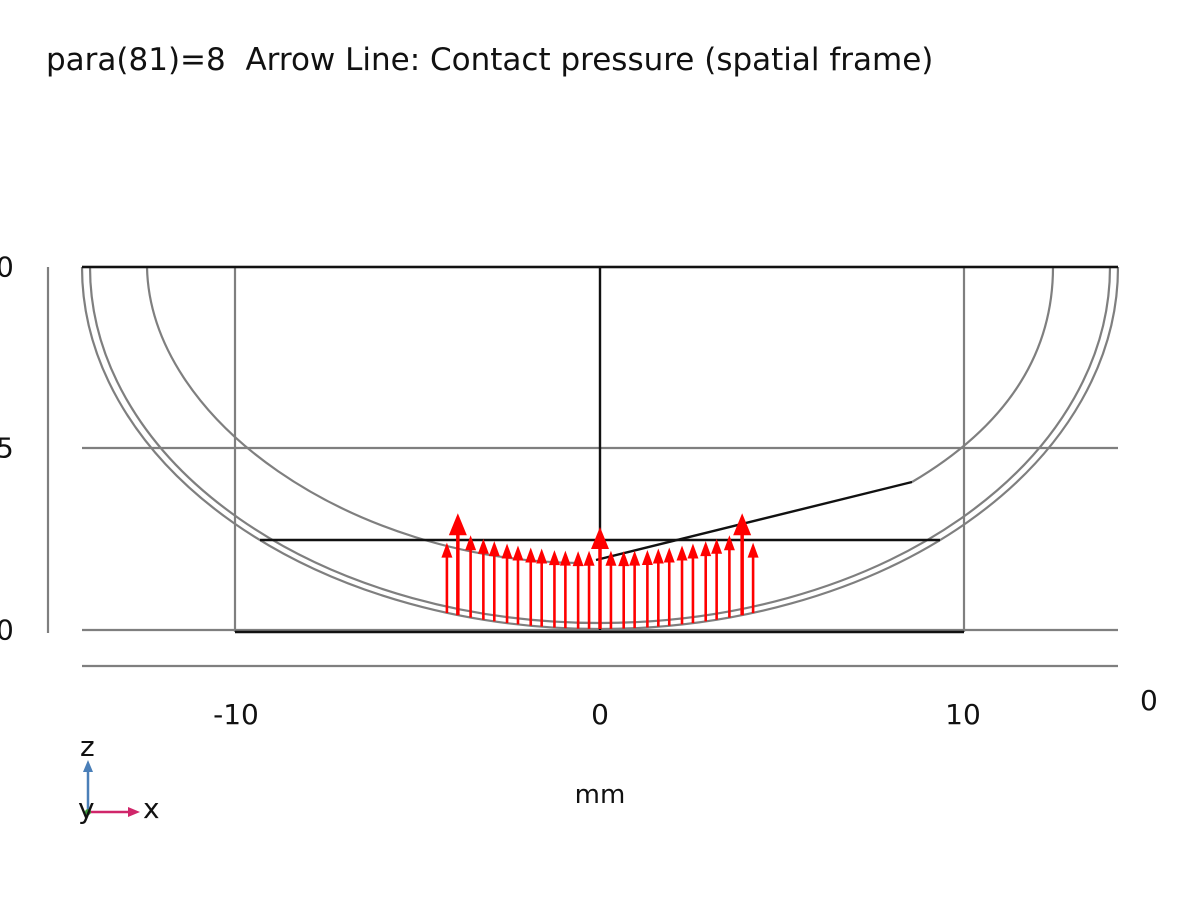 The height and width of the screenshot is (900, 1200). I want to click on y-tick-bottom: 0, so click(7, 630).